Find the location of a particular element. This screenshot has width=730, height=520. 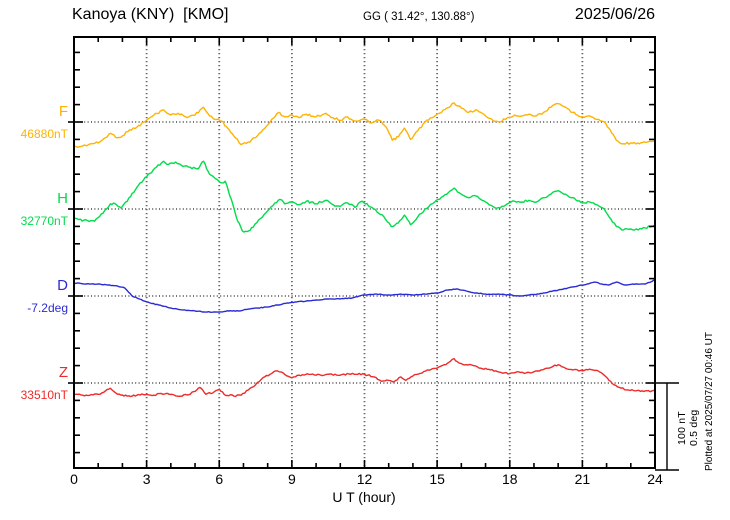

x-tick-label-24: 24 is located at coordinates (655, 479).